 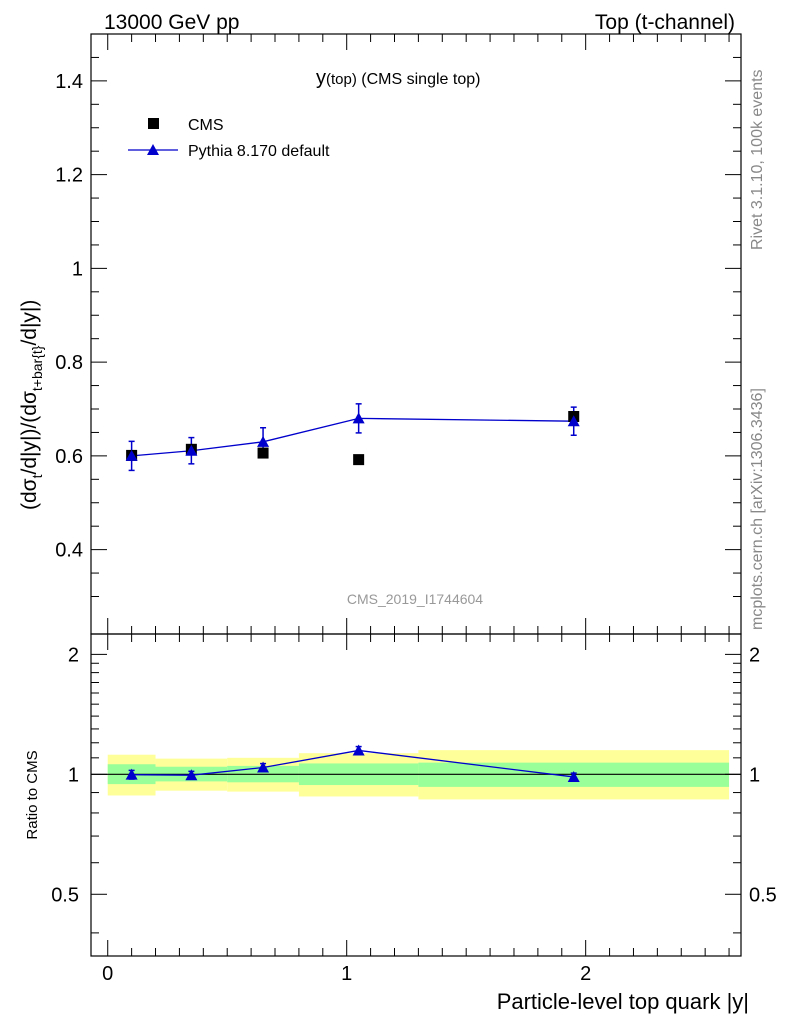 What do you see at coordinates (32, 794) in the screenshot?
I see `ratio-ylabel: Ratio to CMS` at bounding box center [32, 794].